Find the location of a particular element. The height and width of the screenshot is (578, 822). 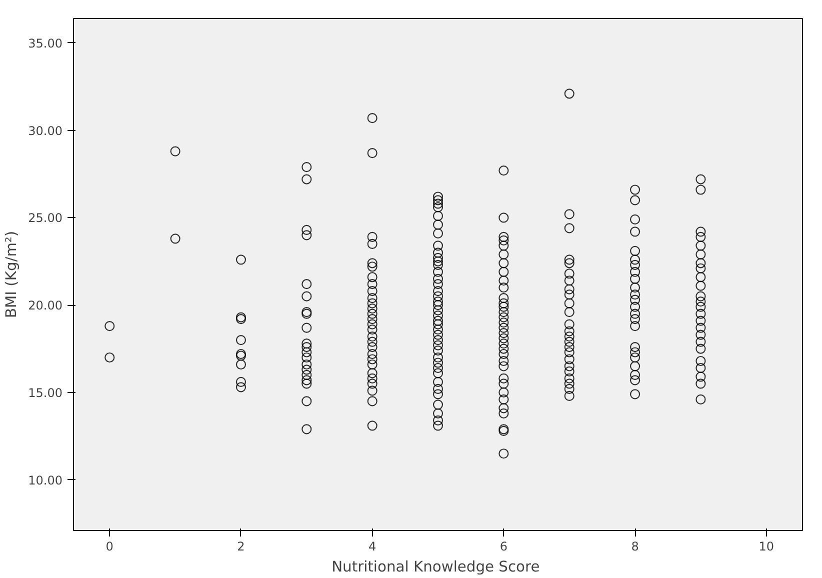

y-tick-label: 20.00 is located at coordinates (45, 305).